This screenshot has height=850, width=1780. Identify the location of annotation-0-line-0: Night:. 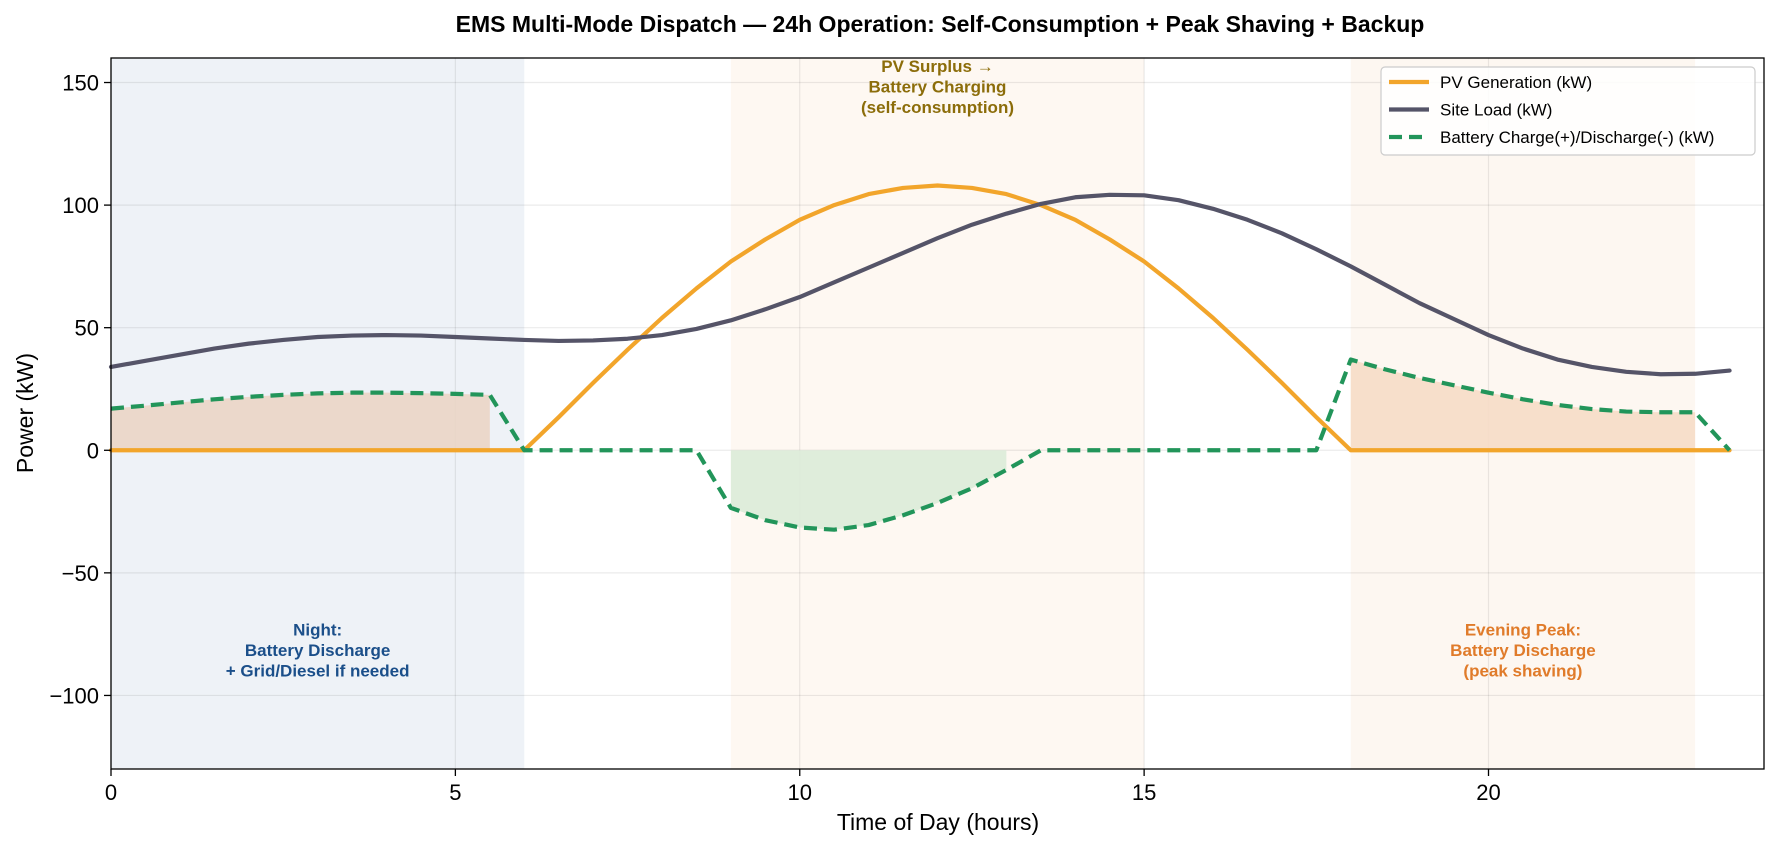
(317, 630).